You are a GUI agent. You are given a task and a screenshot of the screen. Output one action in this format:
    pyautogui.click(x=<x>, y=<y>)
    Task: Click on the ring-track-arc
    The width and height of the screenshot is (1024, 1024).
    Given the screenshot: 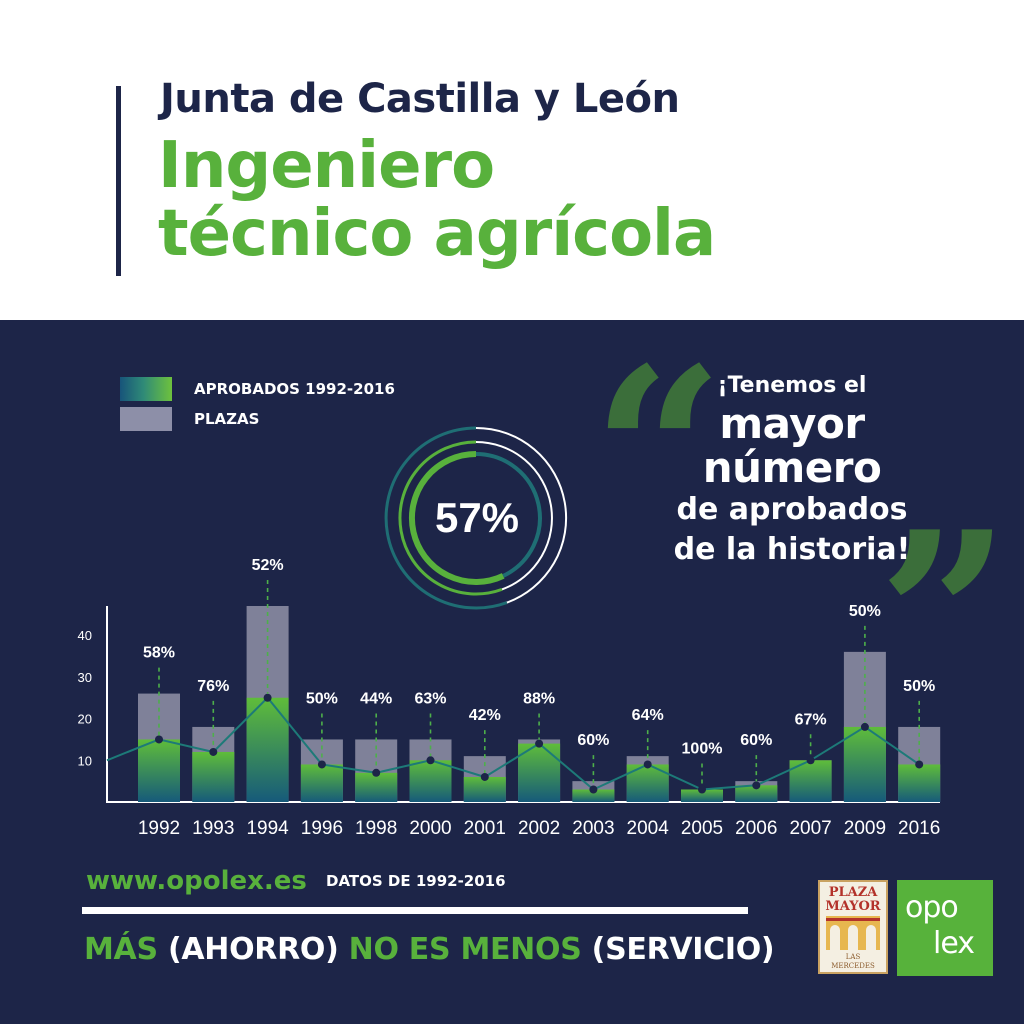 What is the action you would take?
    pyautogui.click(x=508, y=515)
    